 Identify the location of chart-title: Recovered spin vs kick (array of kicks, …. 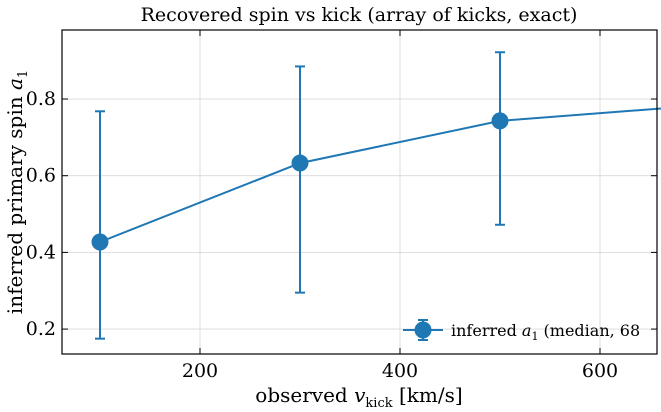
(359, 15).